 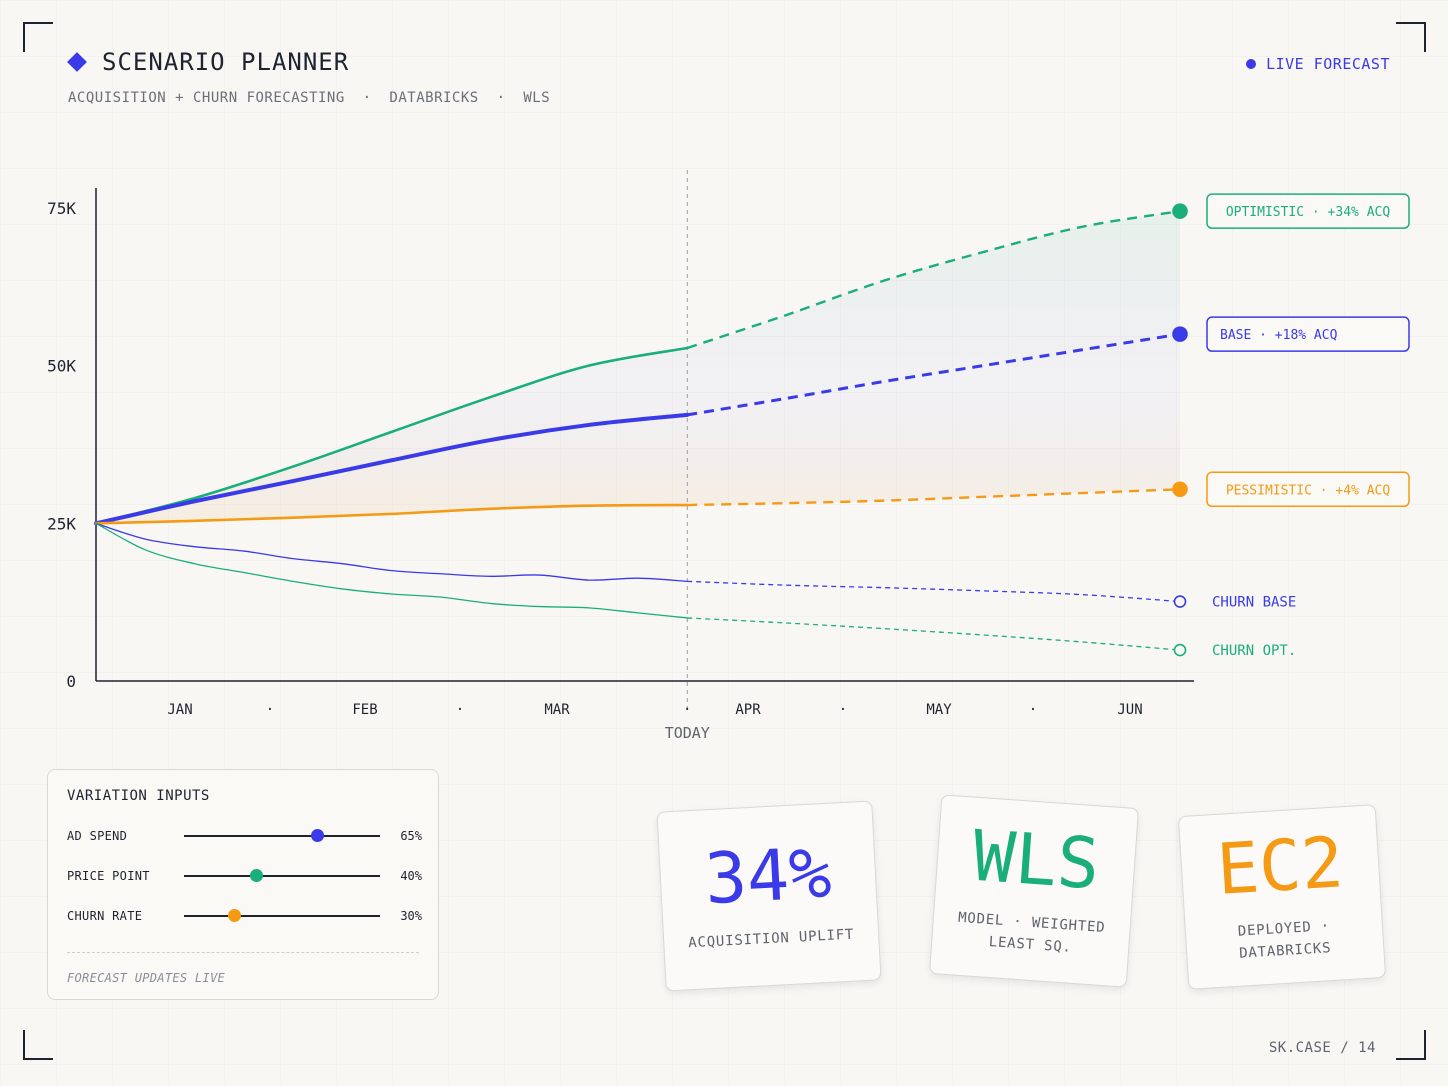 I want to click on live-dot-icon, so click(x=1251, y=64).